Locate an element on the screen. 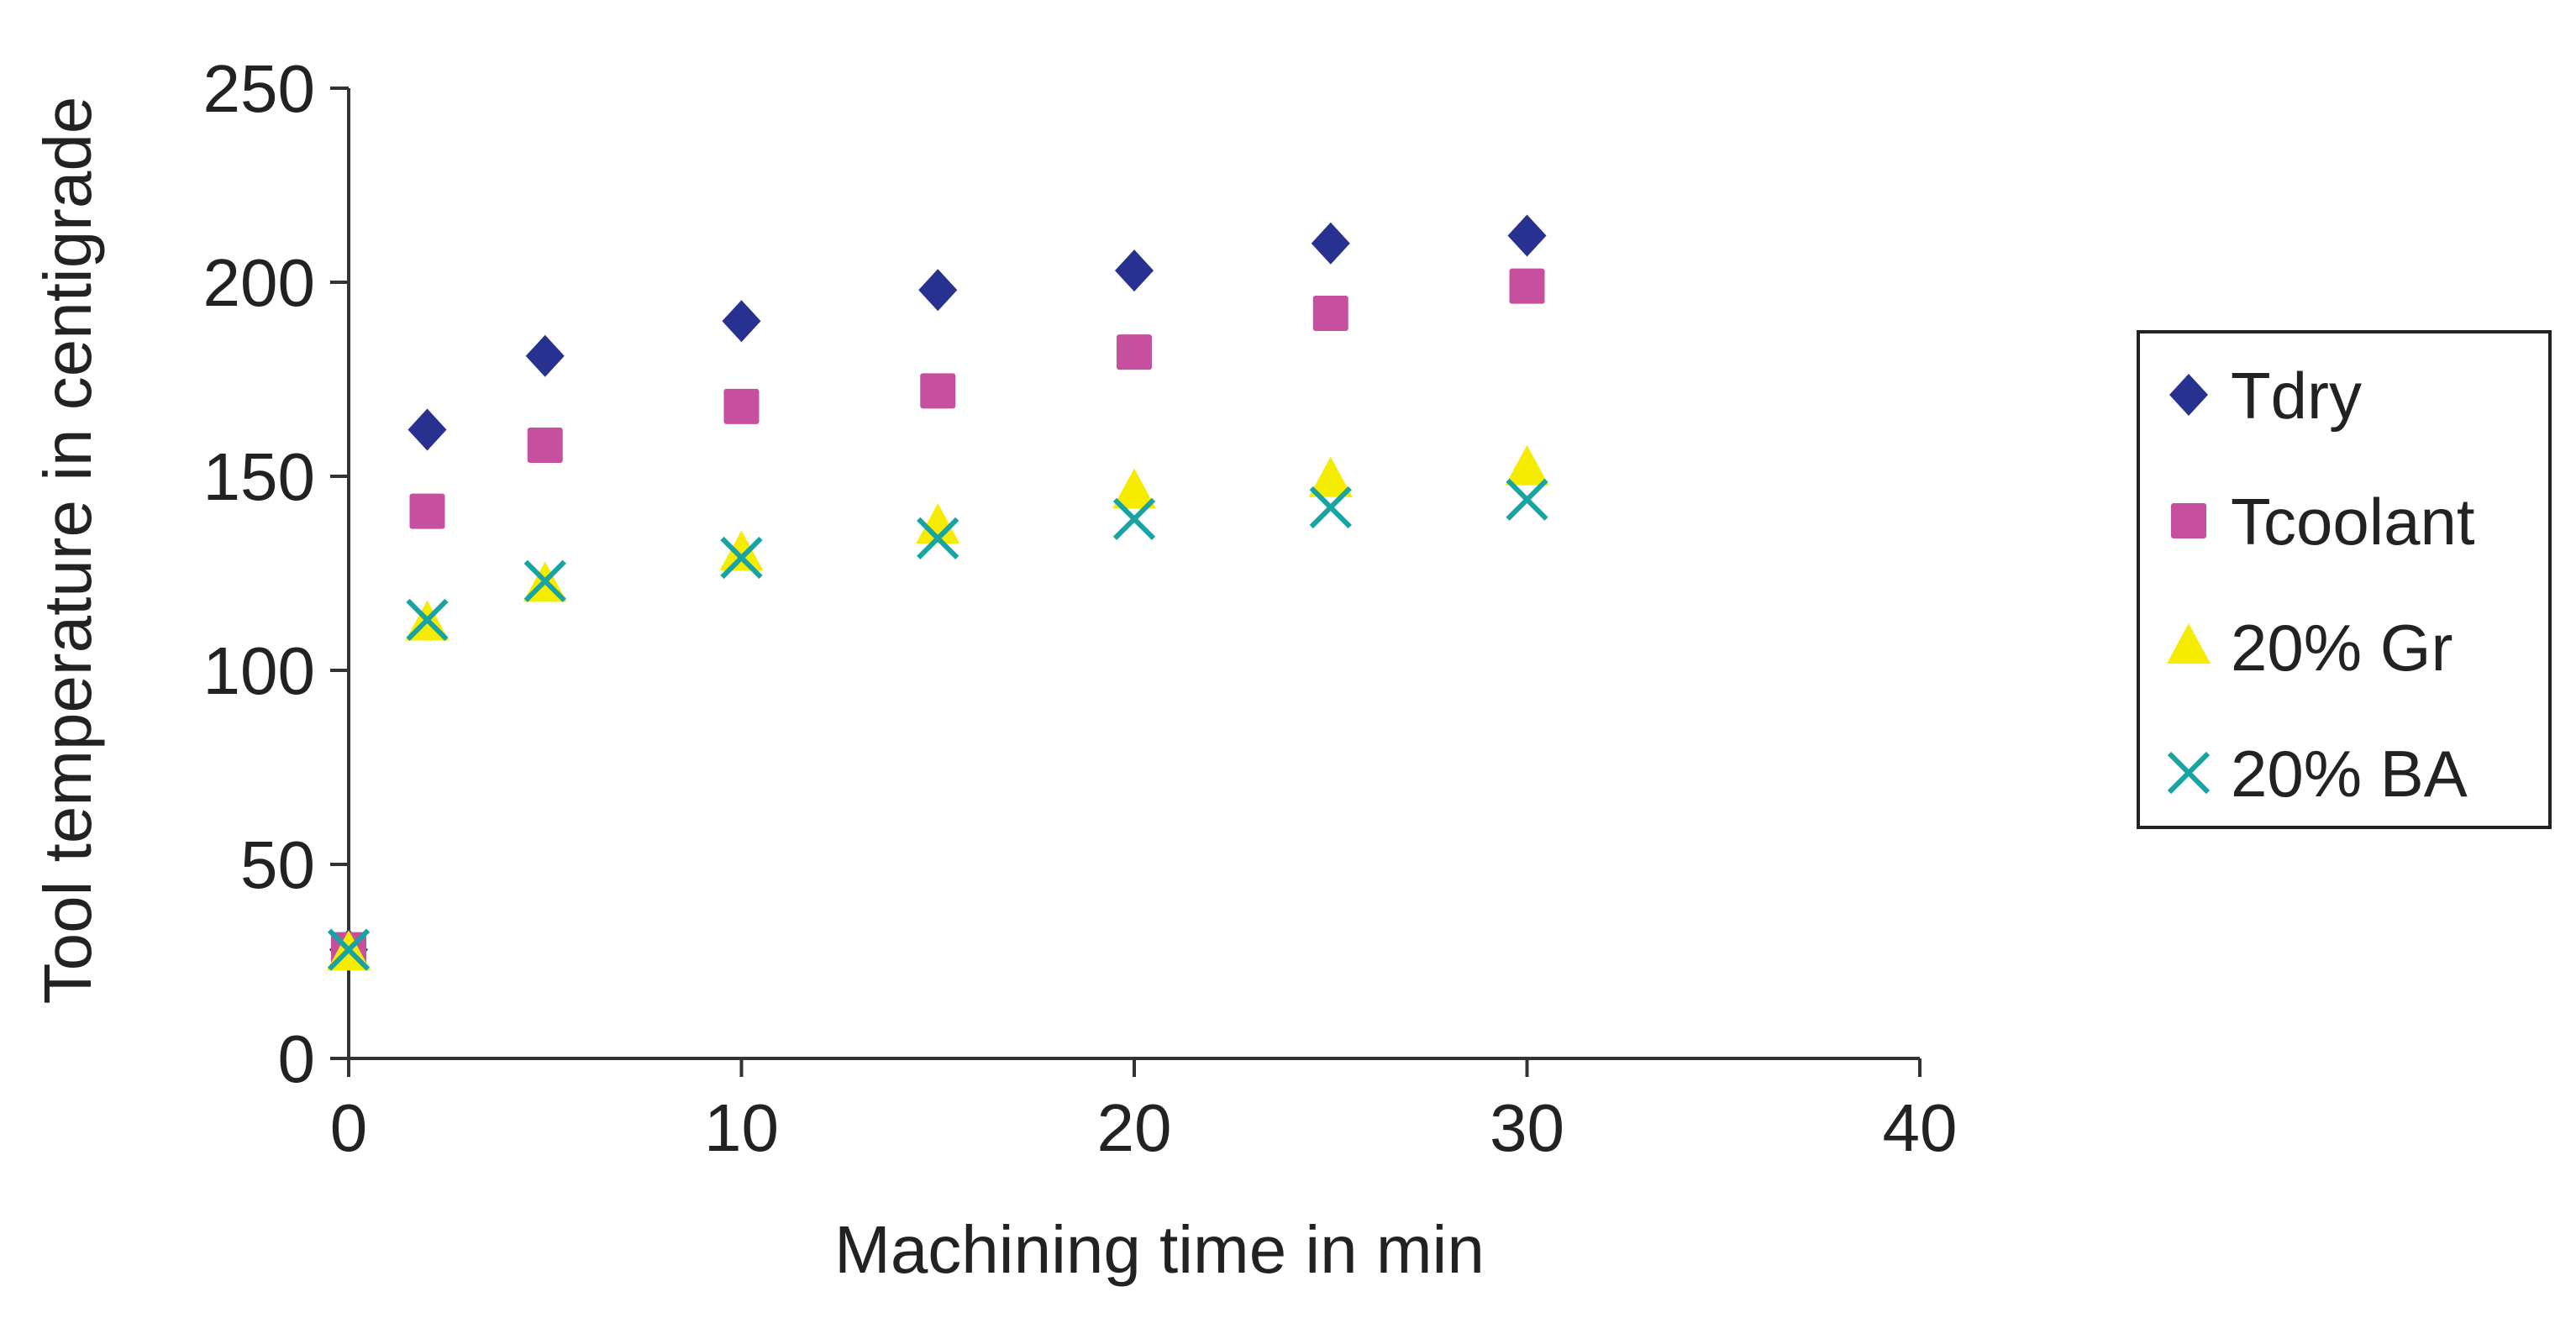 Image resolution: width=2576 pixels, height=1318 pixels. legend-label-tcoolant: Tcoolant is located at coordinates (2353, 522).